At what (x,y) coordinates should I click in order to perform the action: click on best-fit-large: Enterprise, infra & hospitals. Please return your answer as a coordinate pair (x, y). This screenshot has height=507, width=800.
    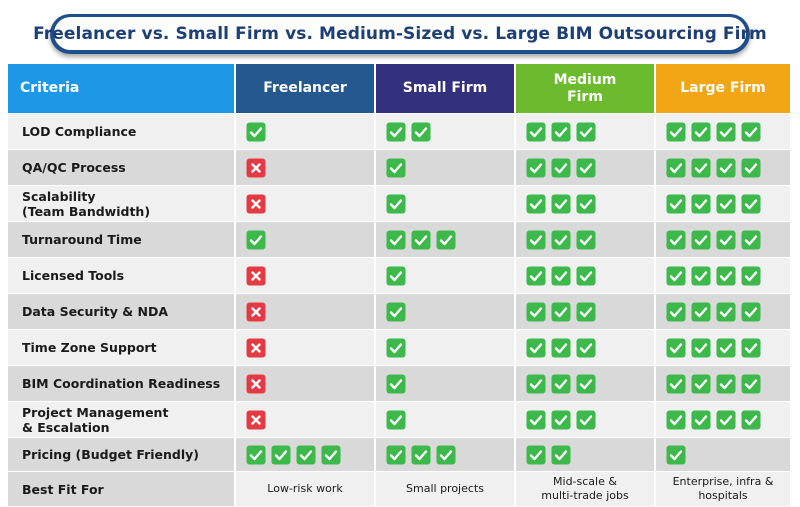
    Looking at the image, I should click on (724, 489).